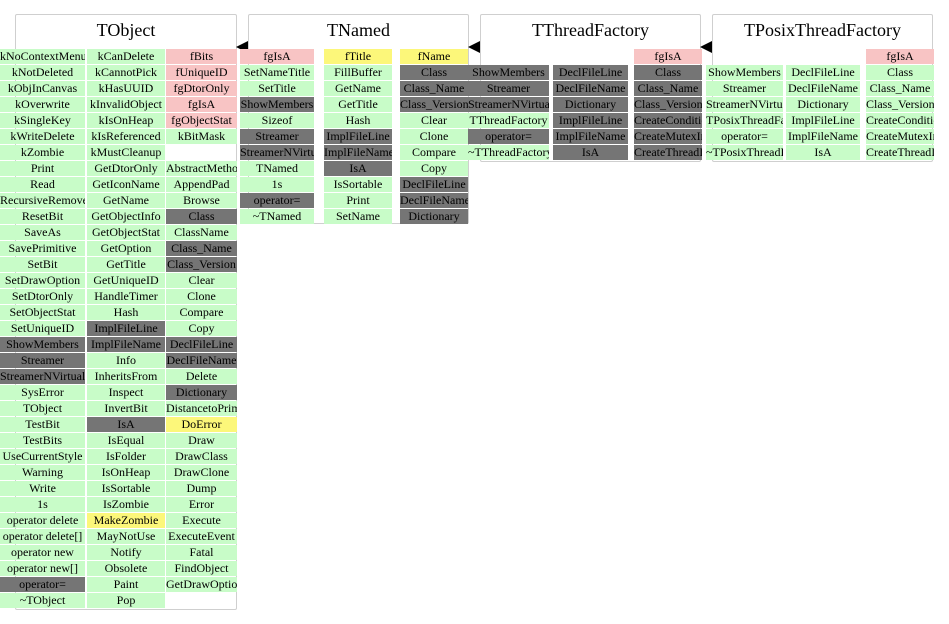  Describe the element at coordinates (126, 520) in the screenshot. I see `member-cell: MakeZombie` at that location.